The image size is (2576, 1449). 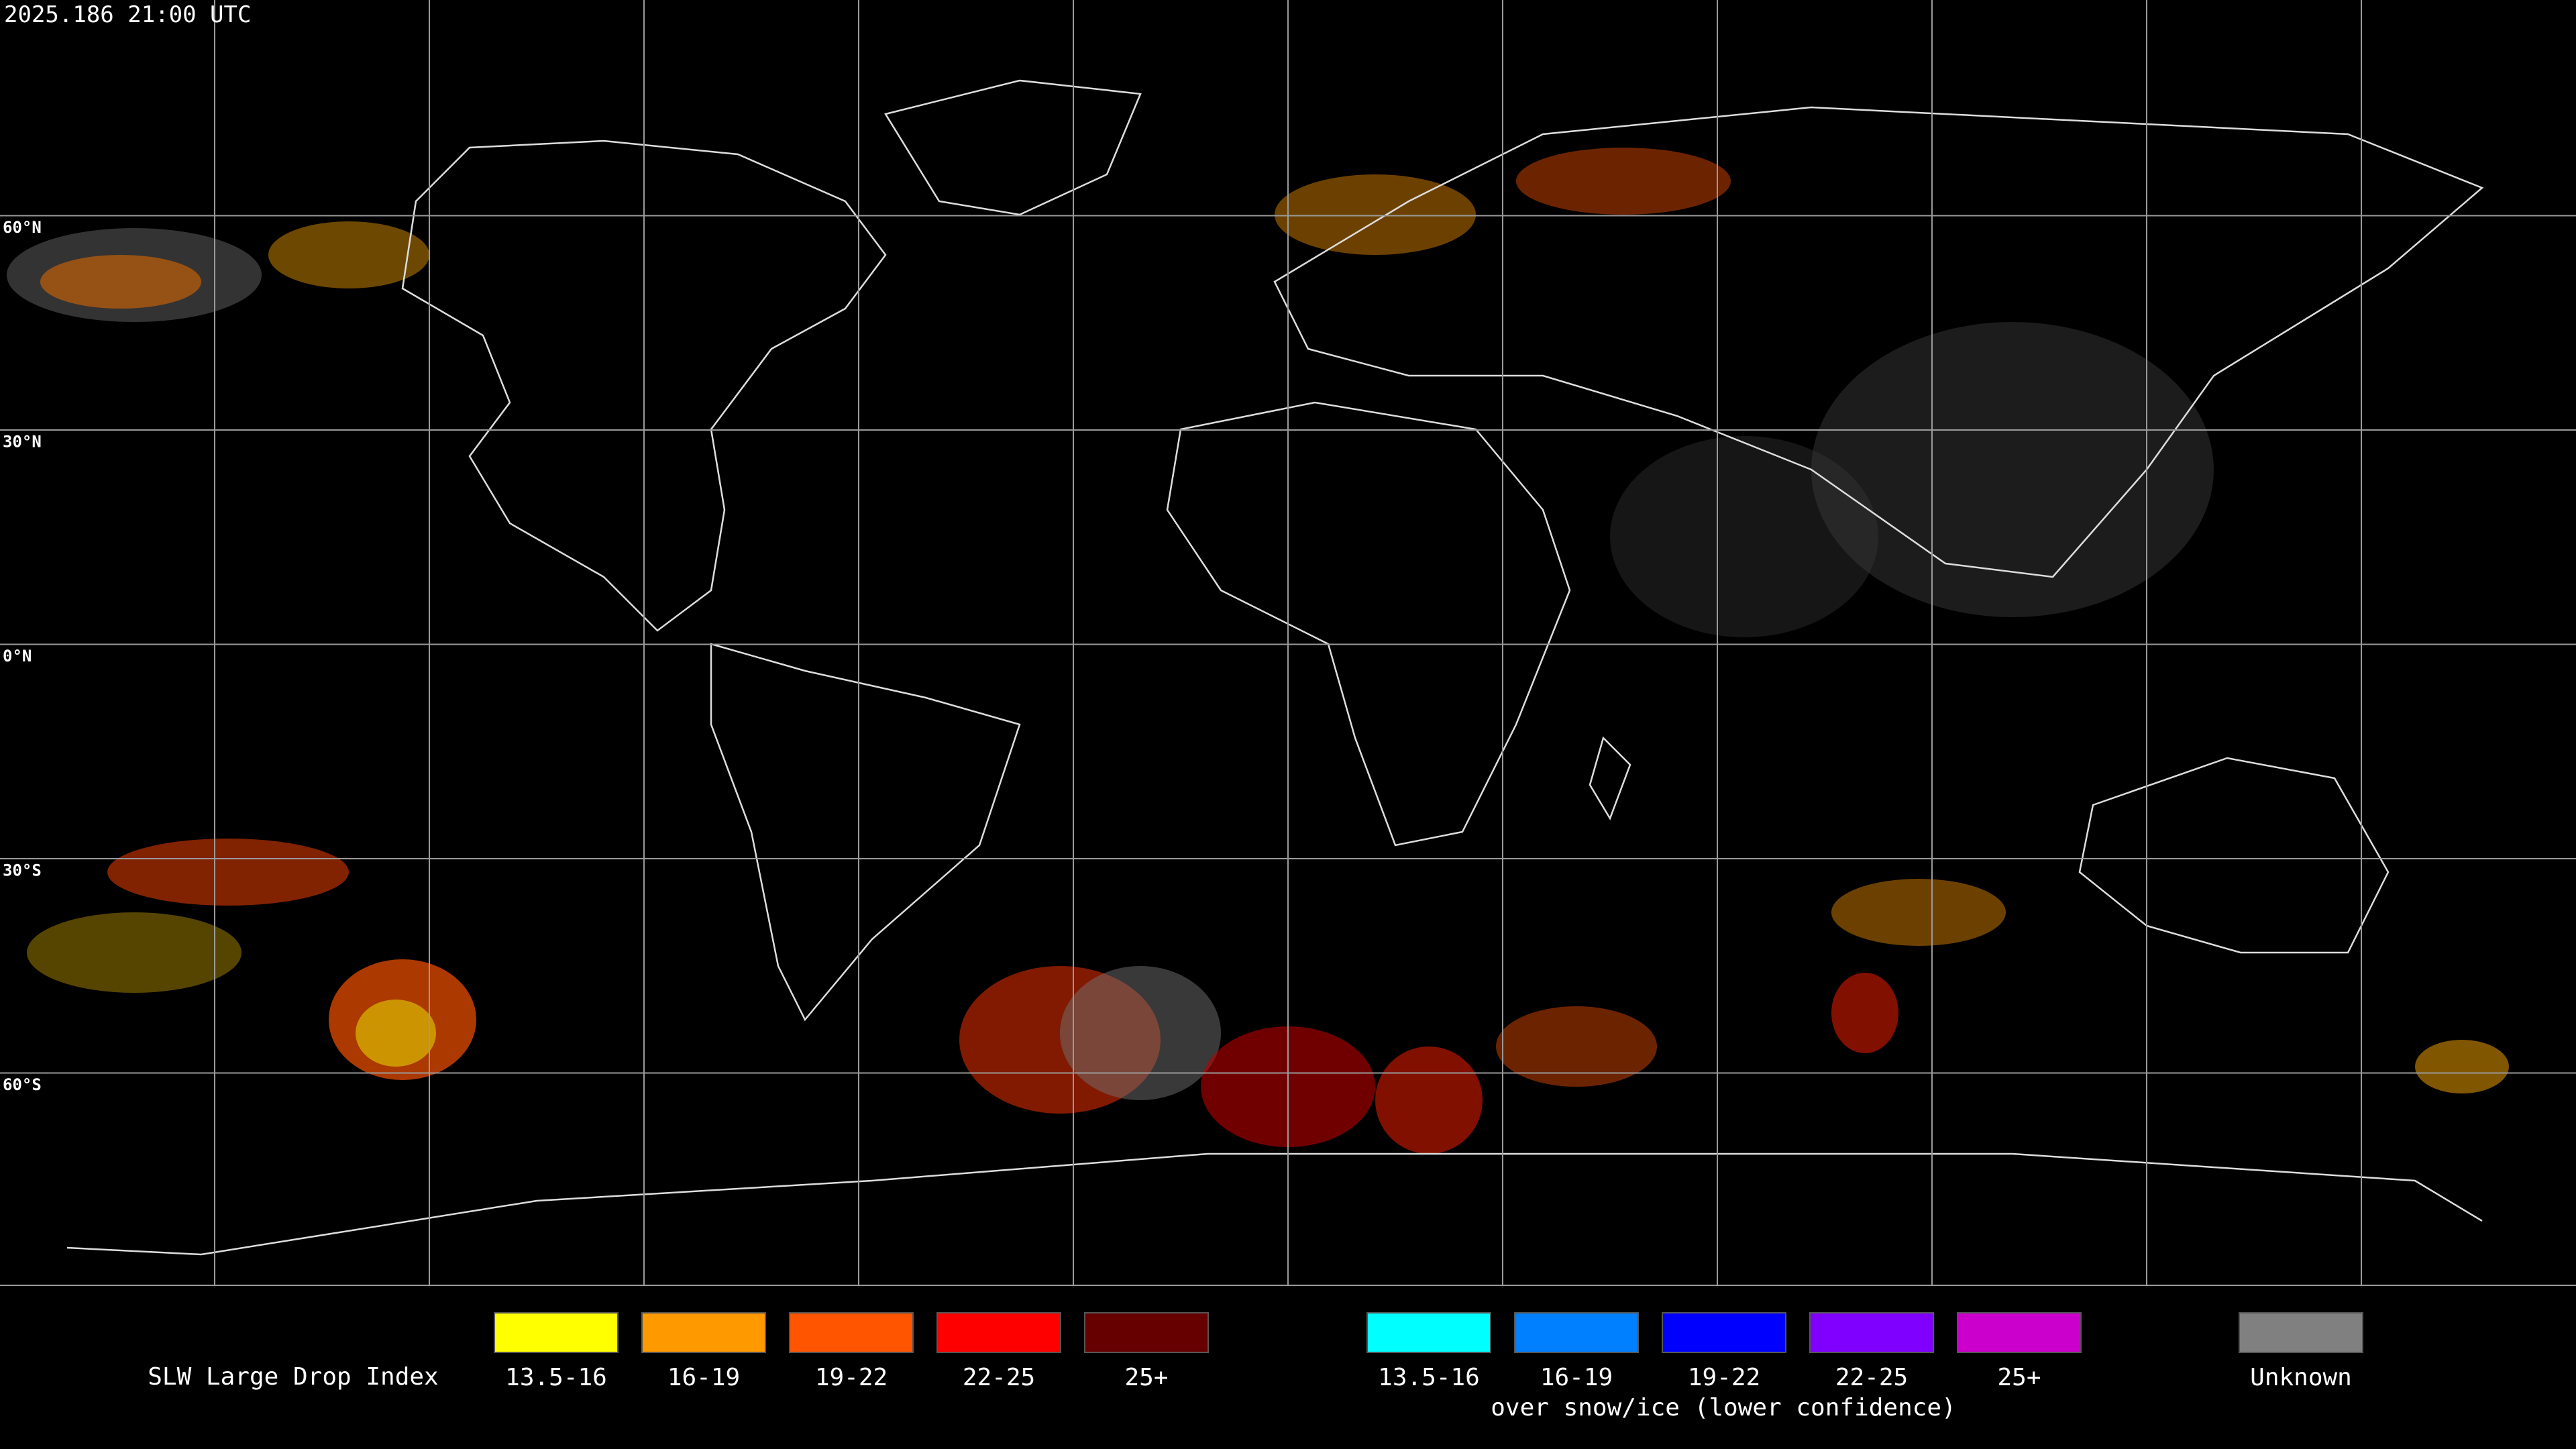 I want to click on latitude-label: 0°N, so click(x=17, y=656).